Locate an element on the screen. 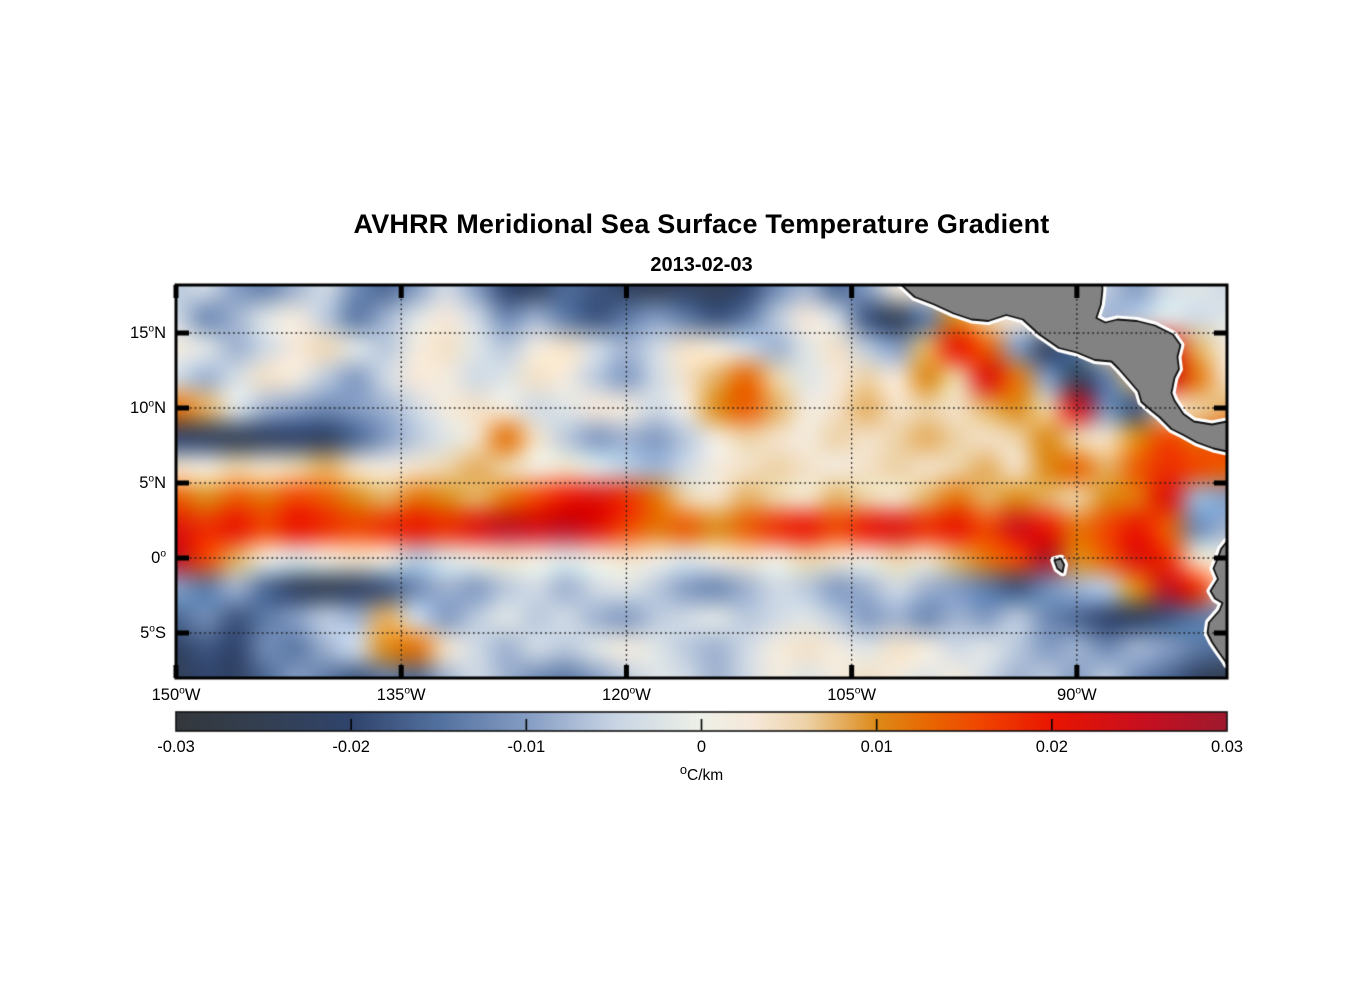 The height and width of the screenshot is (1000, 1356). x-tick-label: 90oW is located at coordinates (1077, 694).